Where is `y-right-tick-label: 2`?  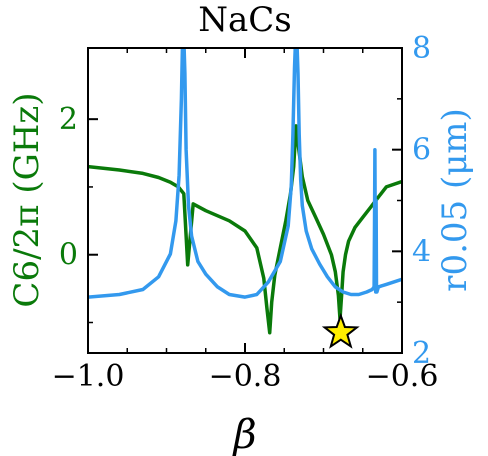
y-right-tick-label: 2 is located at coordinates (421, 353).